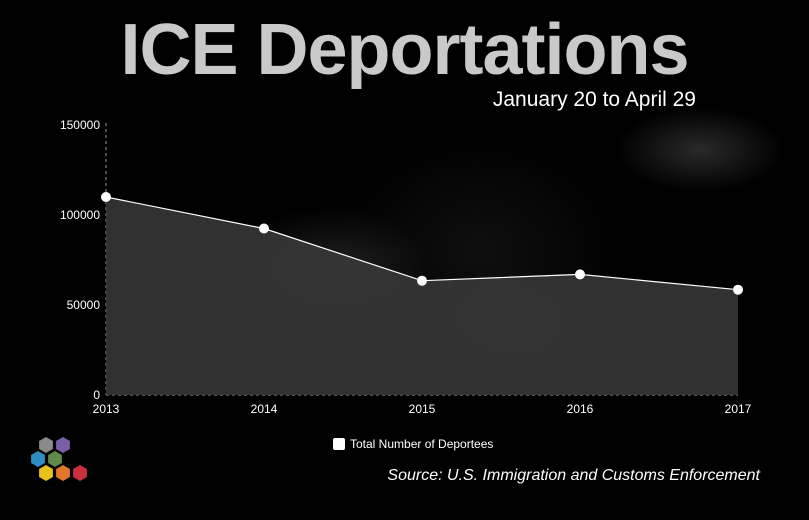 Image resolution: width=809 pixels, height=520 pixels. What do you see at coordinates (580, 409) in the screenshot?
I see `x-tick-label: 2016` at bounding box center [580, 409].